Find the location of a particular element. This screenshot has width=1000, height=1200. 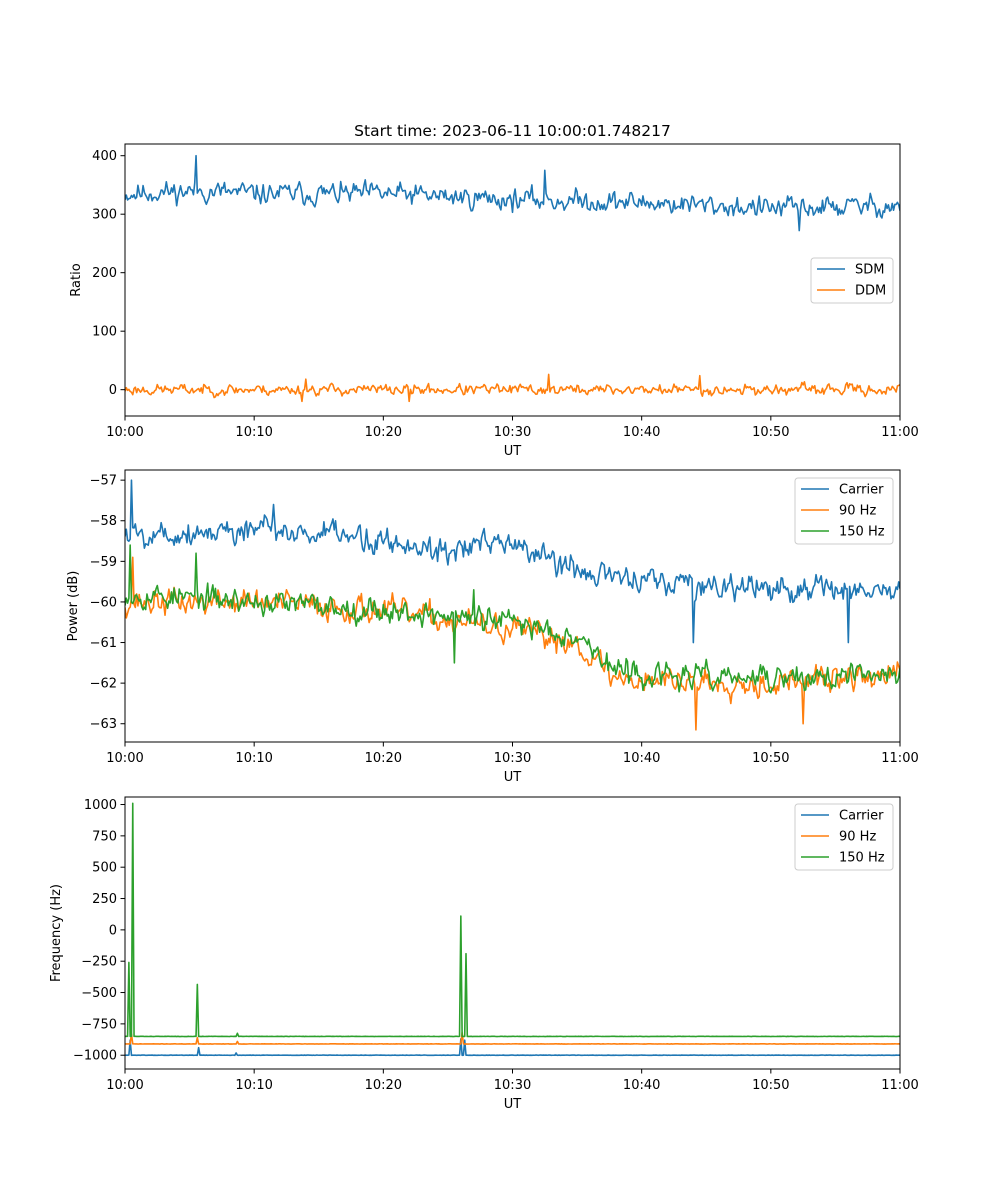

y-tick-label: −500 is located at coordinates (99, 993).